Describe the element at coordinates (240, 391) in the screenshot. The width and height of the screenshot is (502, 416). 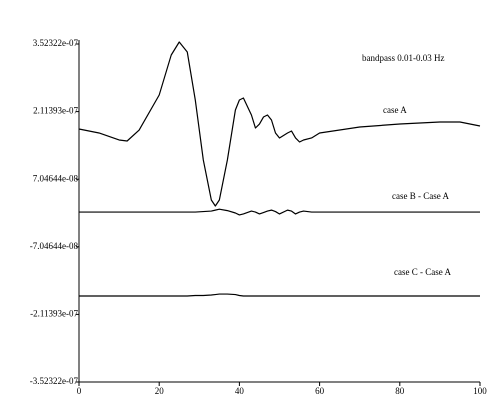
I see `x-tick-label: 40` at that location.